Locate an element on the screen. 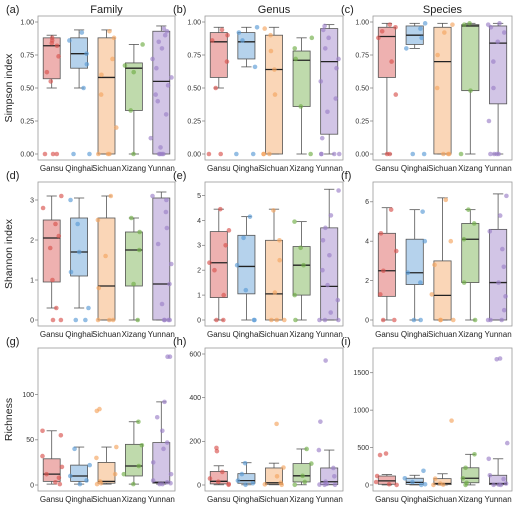  y-tick-label: 1.00 is located at coordinates (27, 22).